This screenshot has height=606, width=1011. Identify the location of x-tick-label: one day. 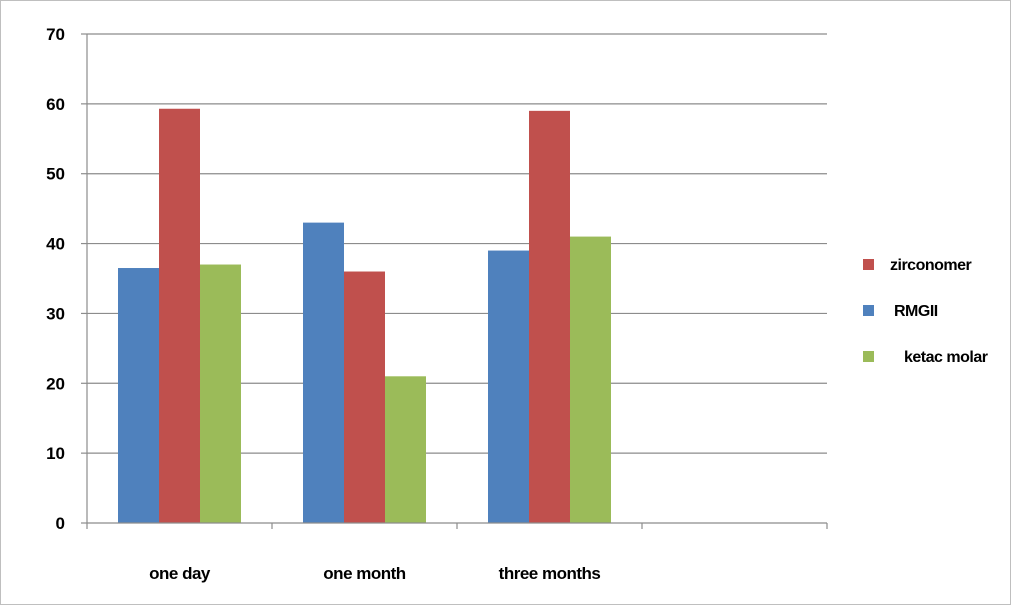
(180, 573).